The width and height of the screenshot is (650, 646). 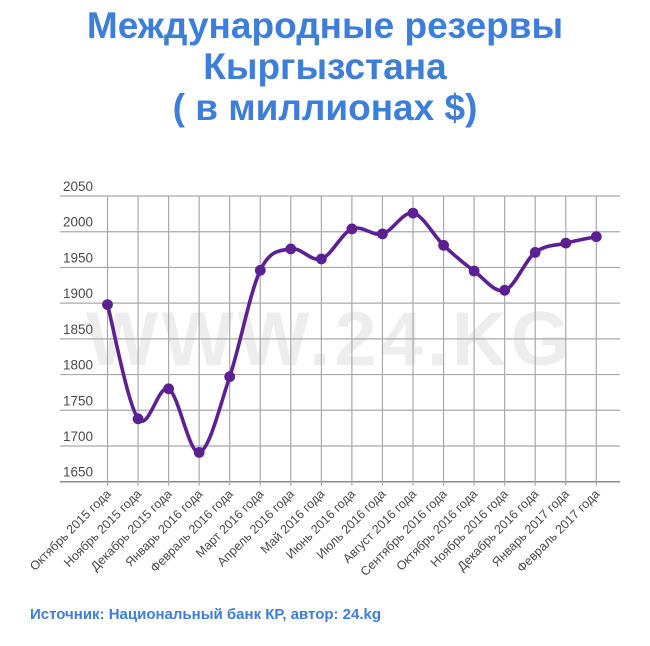 I want to click on y-axis-label: 1800, so click(x=78, y=365).